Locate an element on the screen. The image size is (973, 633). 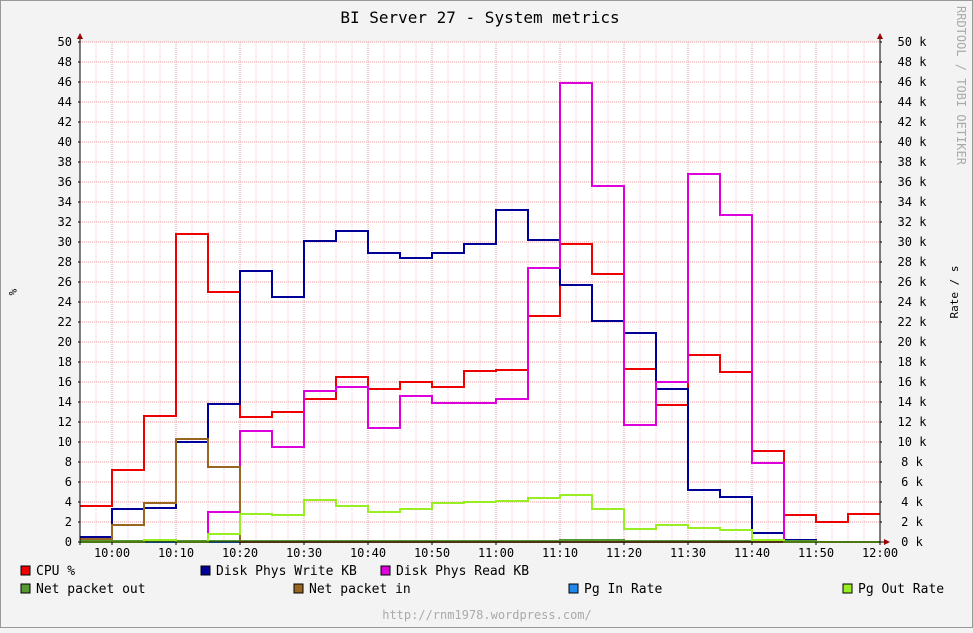
y-tick-label-left: 46 is located at coordinates (65, 82).